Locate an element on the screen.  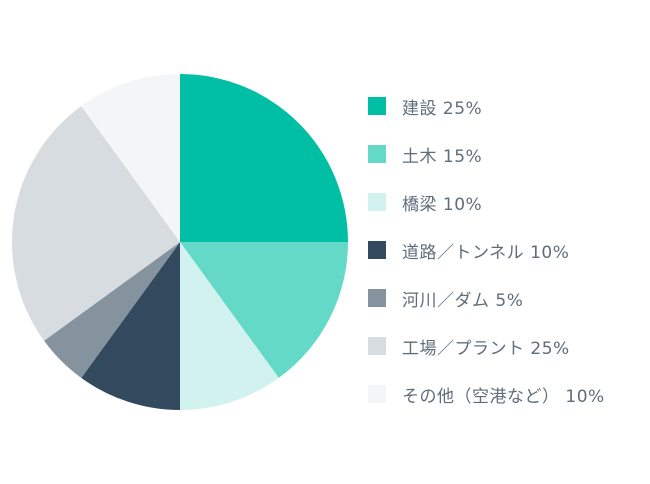
legend-label: 建設 25% is located at coordinates (442, 108).